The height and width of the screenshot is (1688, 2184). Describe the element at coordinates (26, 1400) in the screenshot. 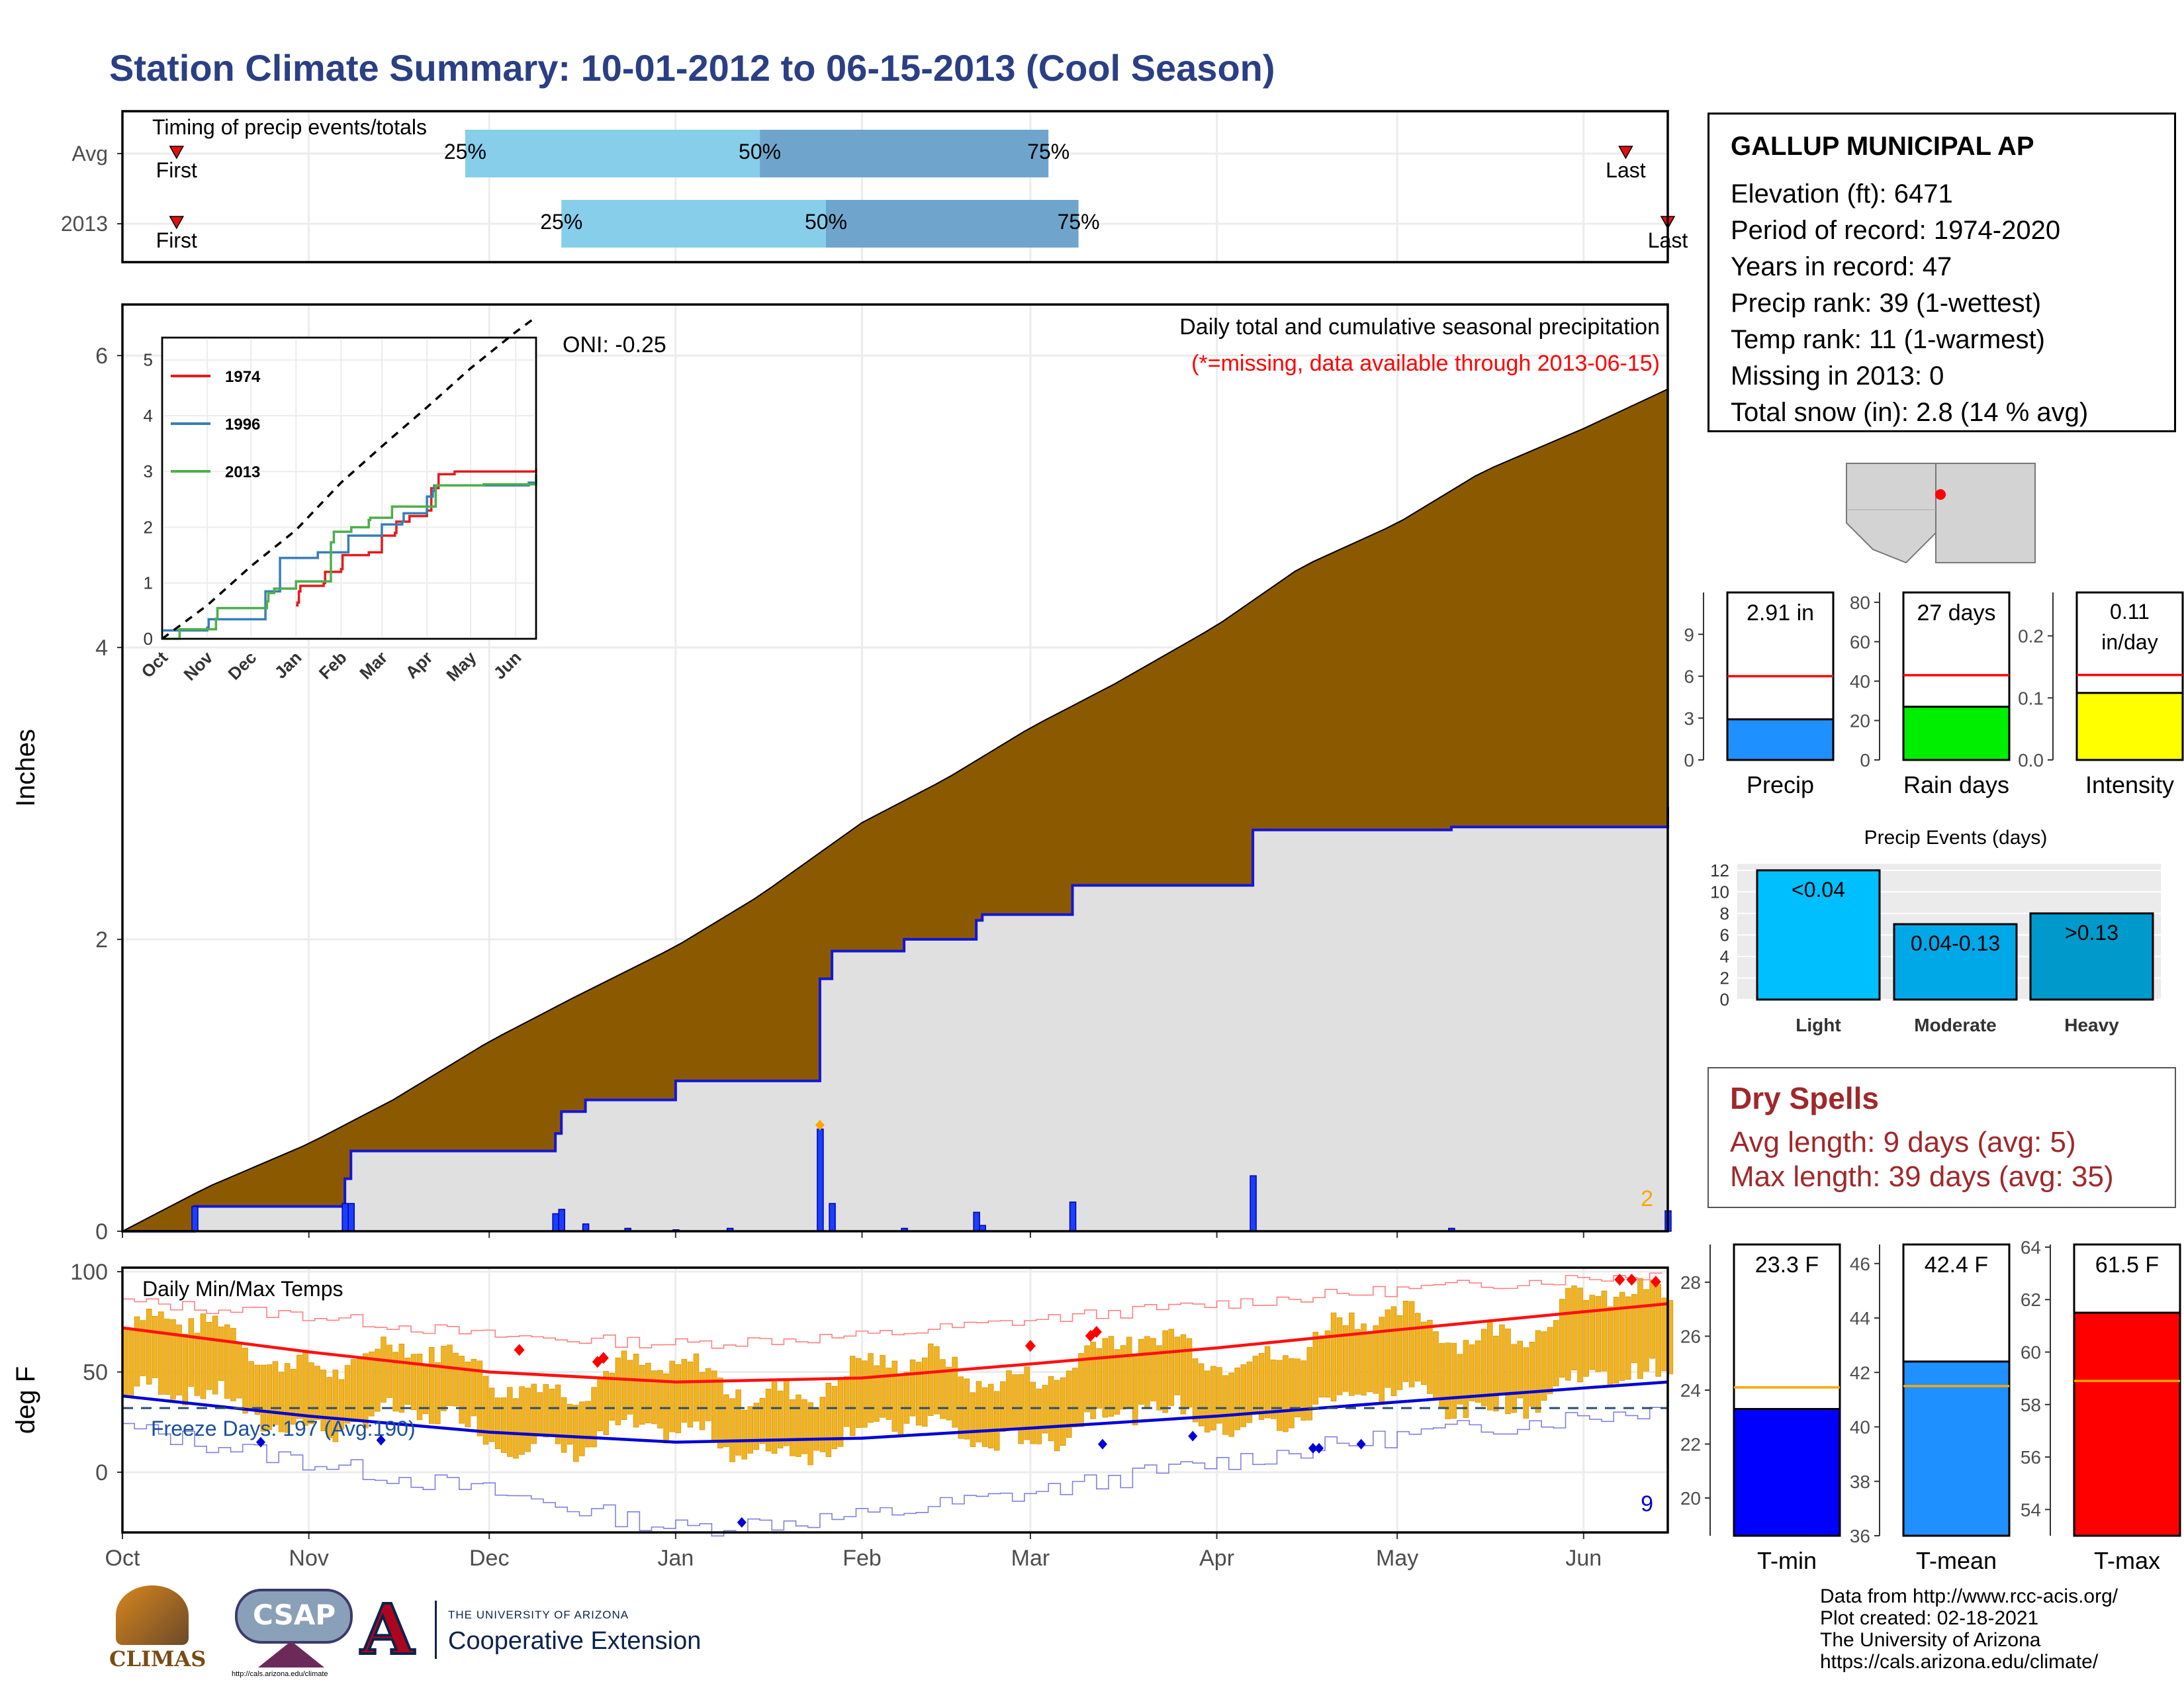

I see `temp-ylabel: deg F` at that location.